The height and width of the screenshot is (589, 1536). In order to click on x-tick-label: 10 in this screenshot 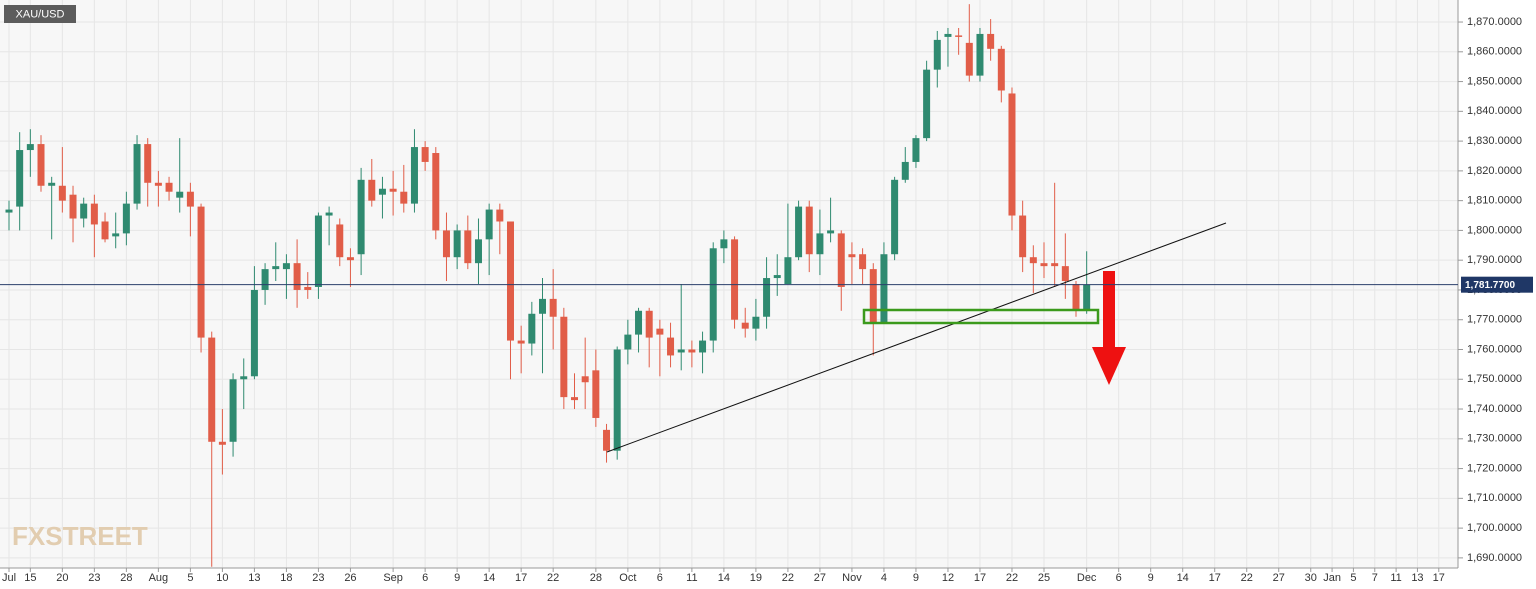, I will do `click(222, 578)`.